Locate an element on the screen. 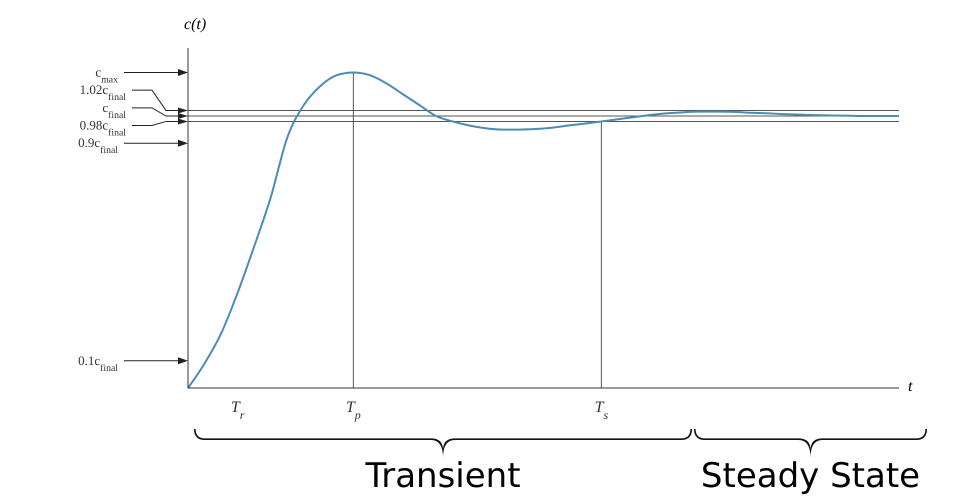 The width and height of the screenshot is (967, 500). text: Transient is located at coordinates (443, 476).